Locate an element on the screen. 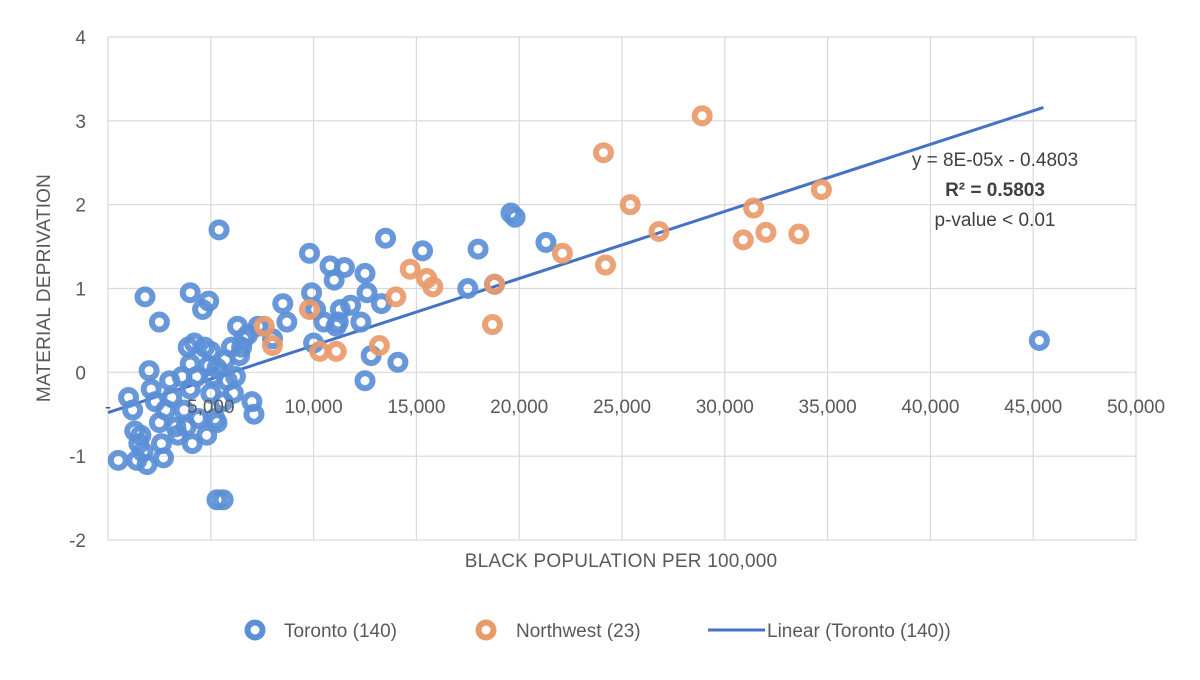  p-value-label: p-value < 0.01 is located at coordinates (995, 220).